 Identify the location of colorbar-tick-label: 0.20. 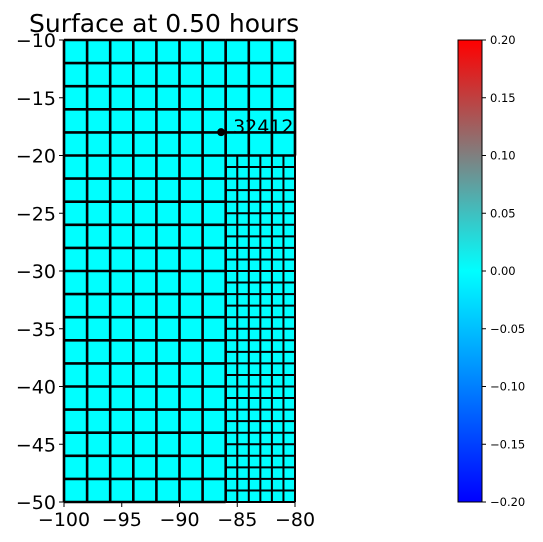
(503, 40).